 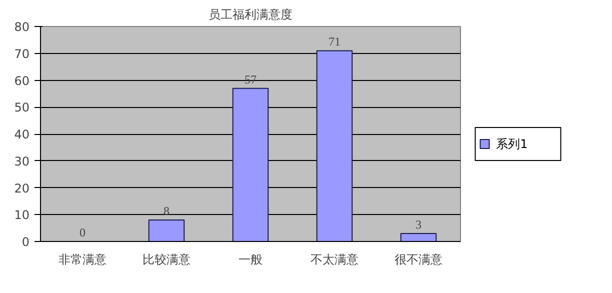 What do you see at coordinates (250, 259) in the screenshot?
I see `x-tick-label: 一般` at bounding box center [250, 259].